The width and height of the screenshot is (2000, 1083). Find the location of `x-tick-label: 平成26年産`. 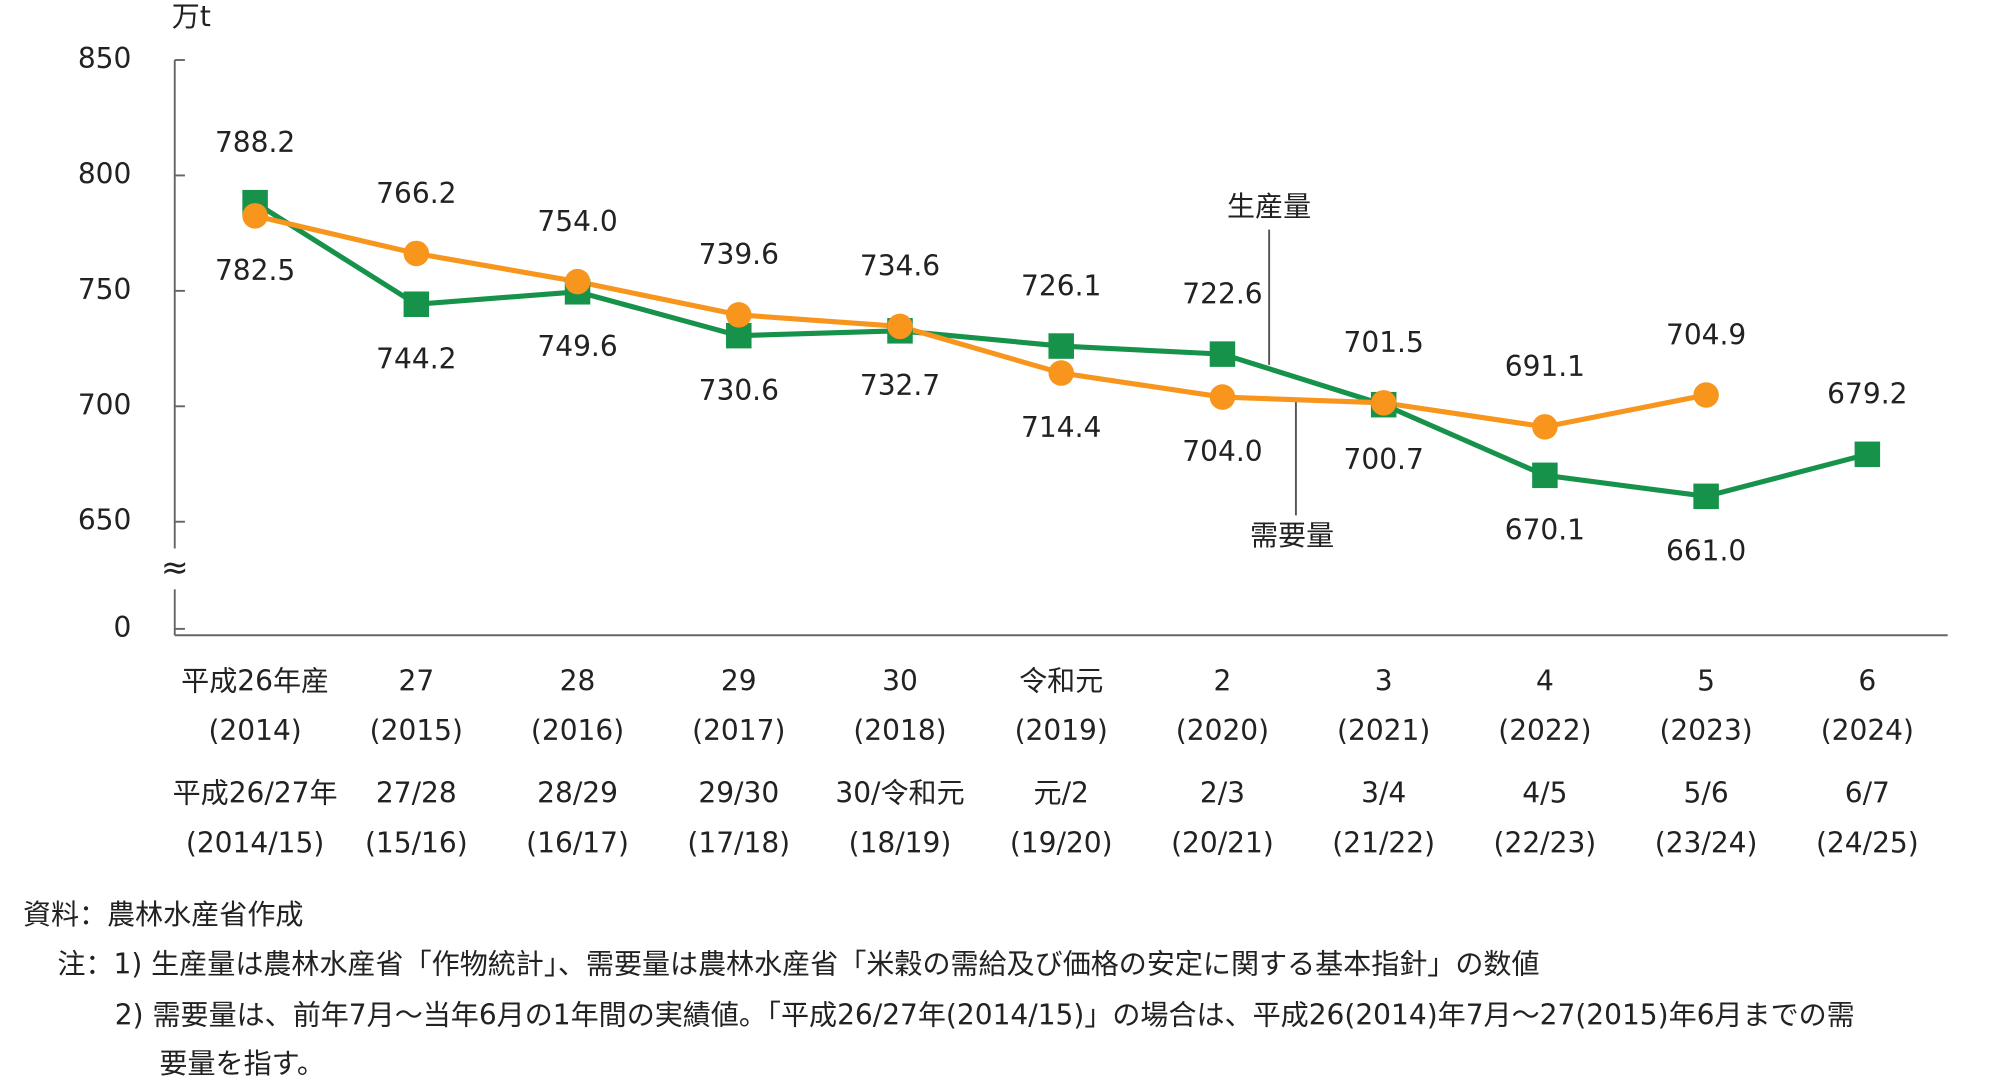

x-tick-label: 平成26年産 is located at coordinates (255, 680).